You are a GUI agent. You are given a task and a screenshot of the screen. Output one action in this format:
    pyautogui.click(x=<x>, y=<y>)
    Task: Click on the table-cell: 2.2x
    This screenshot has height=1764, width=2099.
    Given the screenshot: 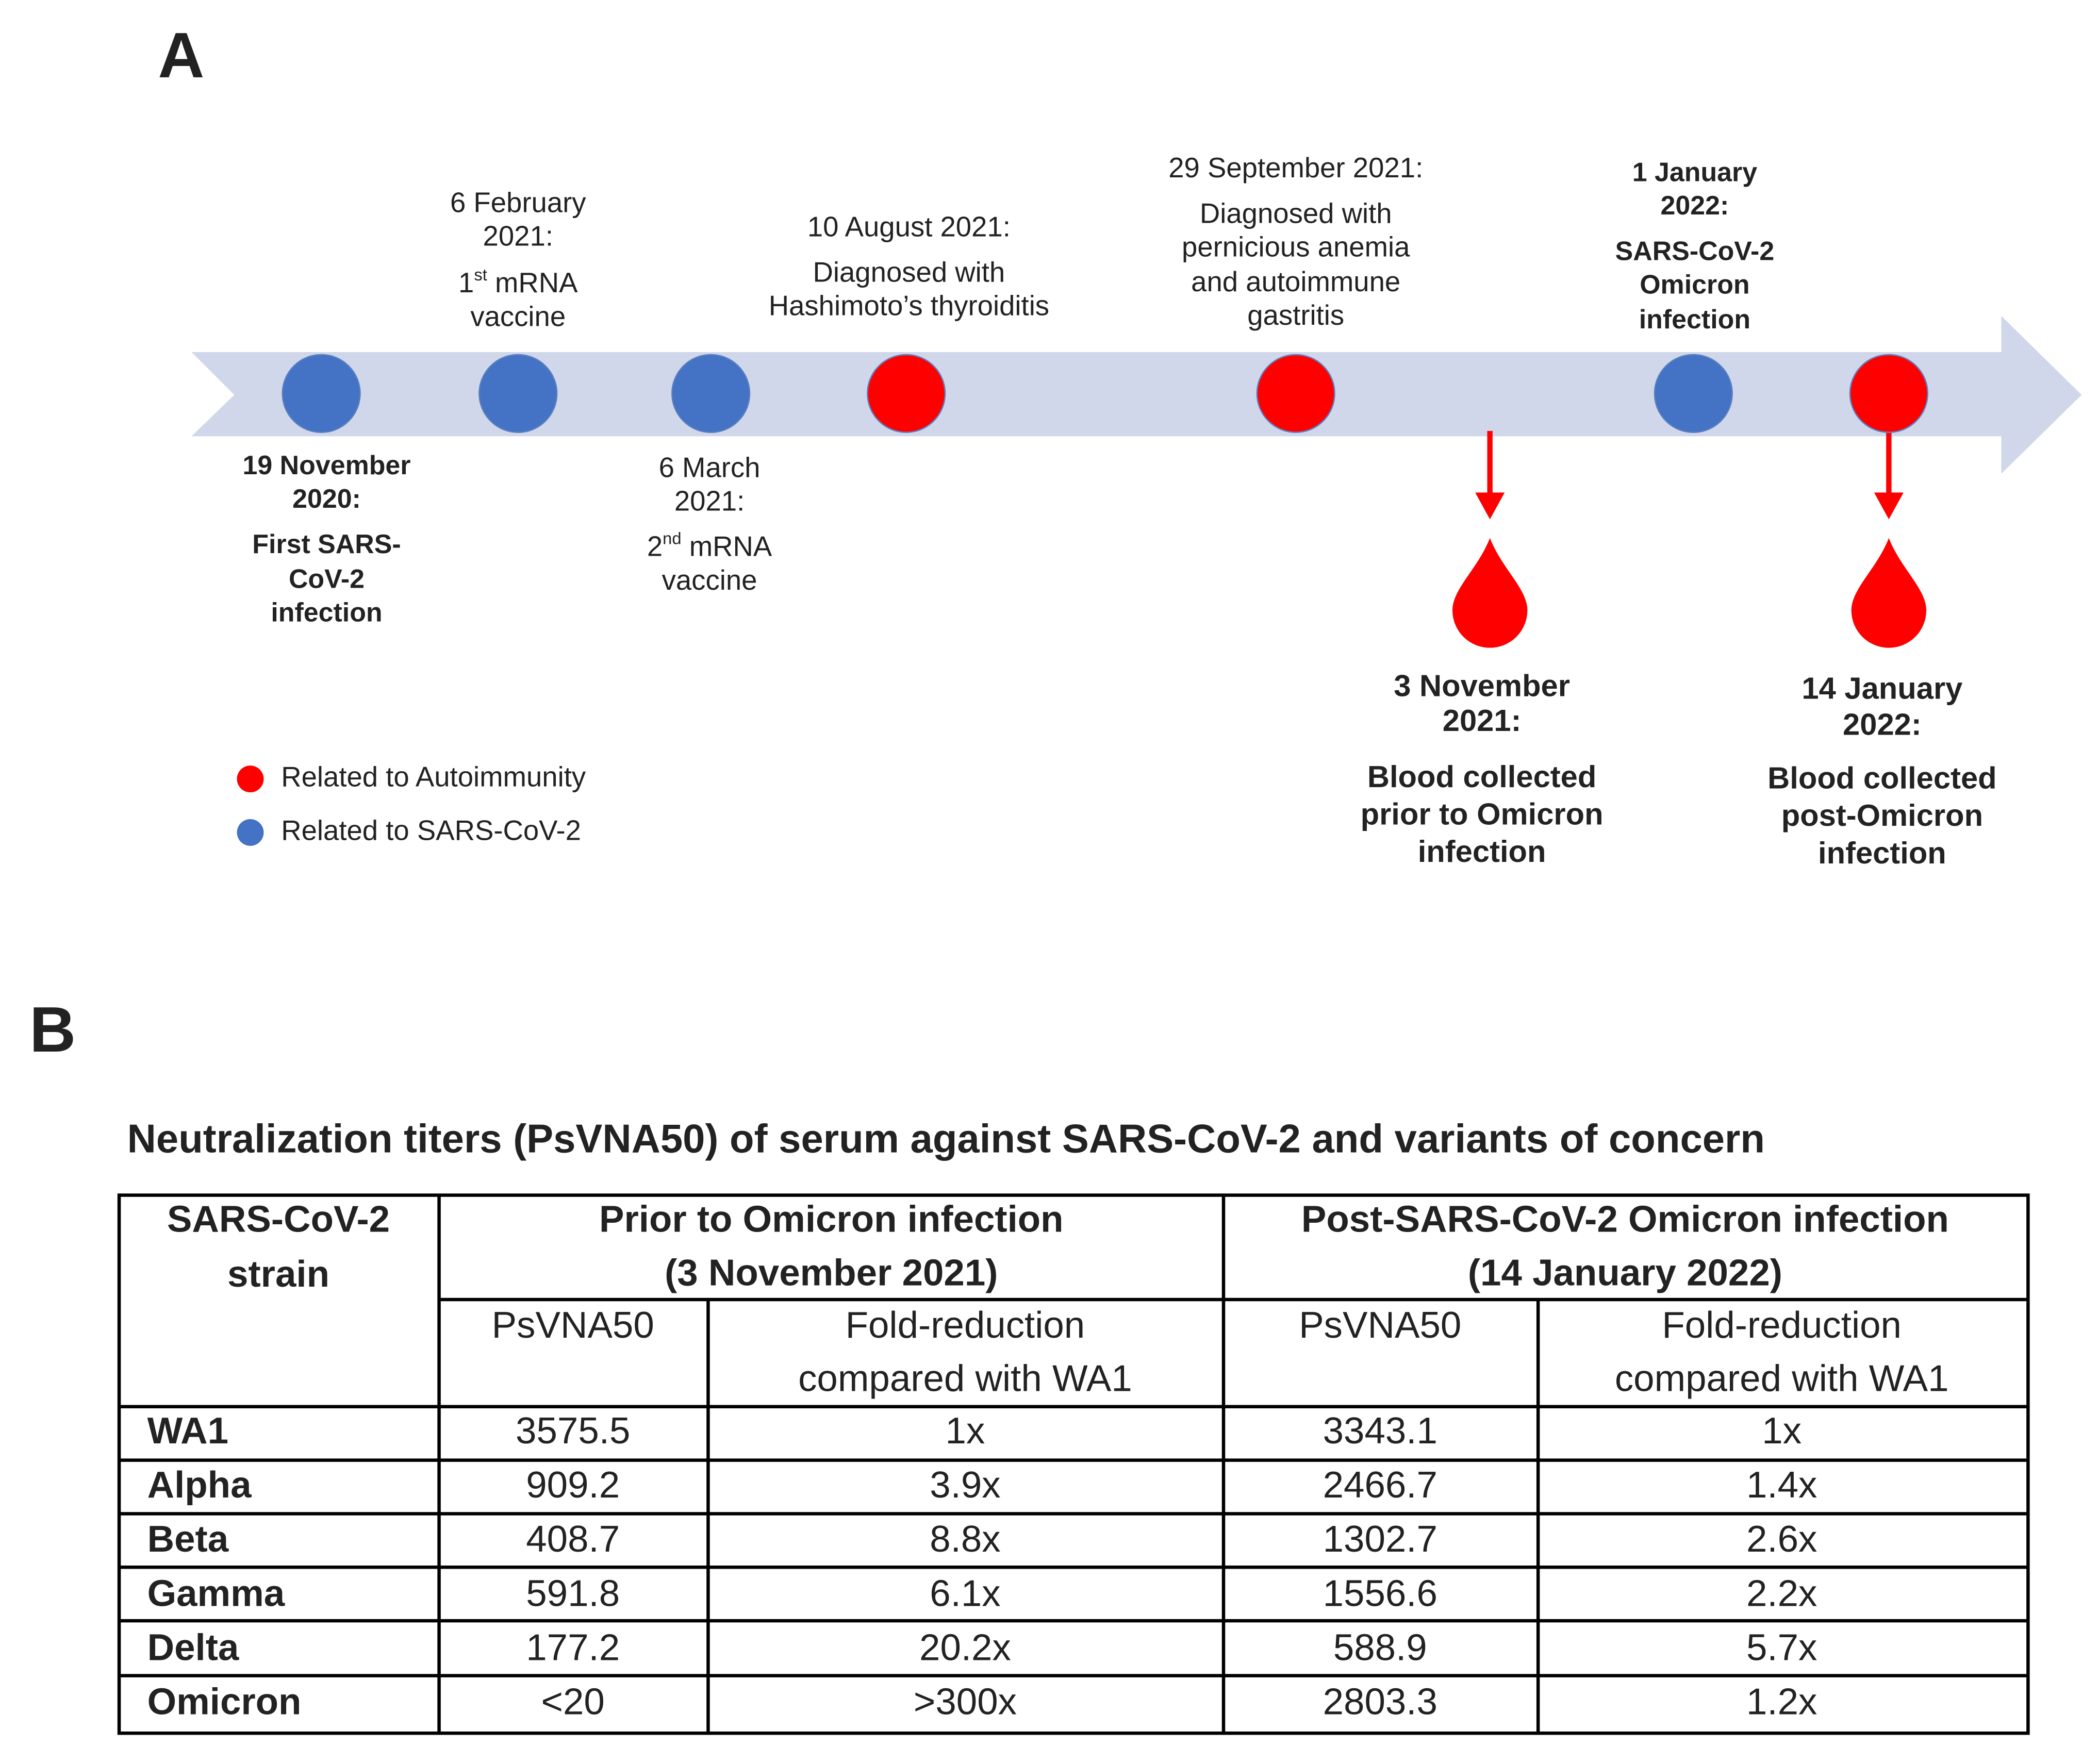 What is the action you would take?
    pyautogui.click(x=1781, y=1593)
    